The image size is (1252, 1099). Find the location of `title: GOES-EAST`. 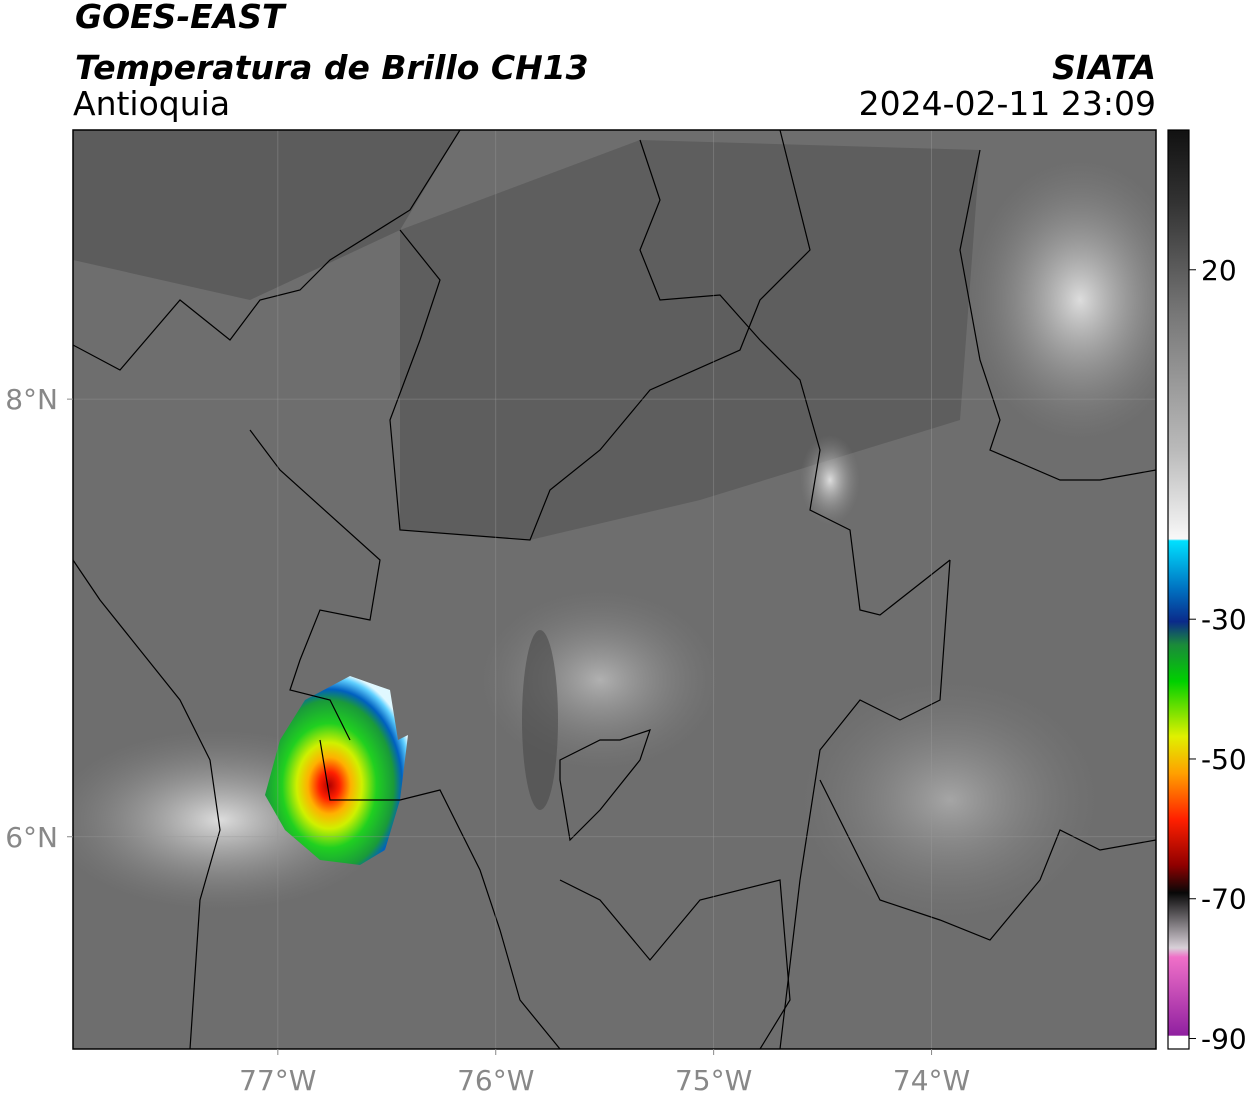

title: GOES-EAST is located at coordinates (181, 18).